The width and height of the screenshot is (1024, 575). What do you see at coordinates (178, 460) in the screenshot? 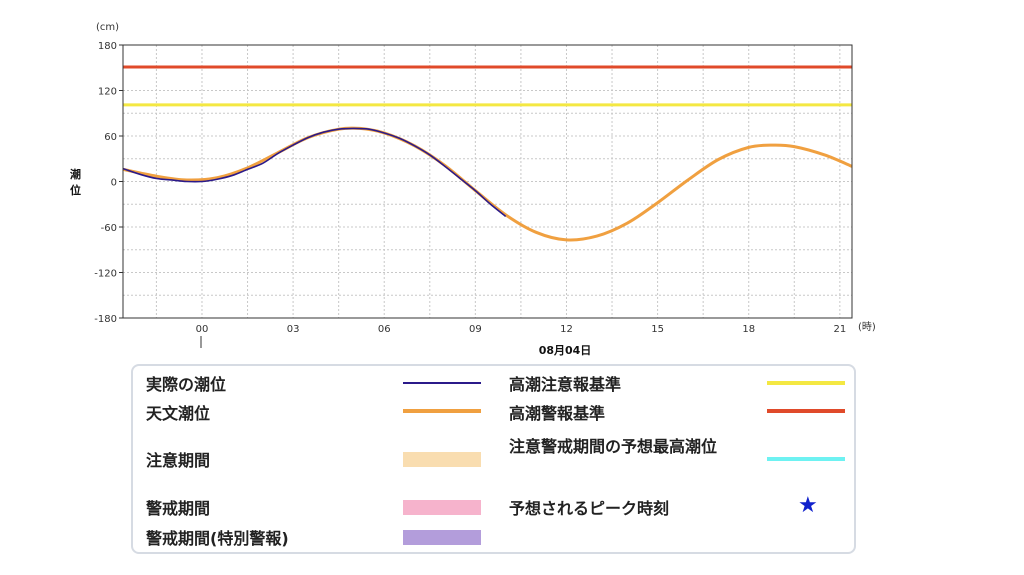
I see `legend-label: 注意期間` at bounding box center [178, 460].